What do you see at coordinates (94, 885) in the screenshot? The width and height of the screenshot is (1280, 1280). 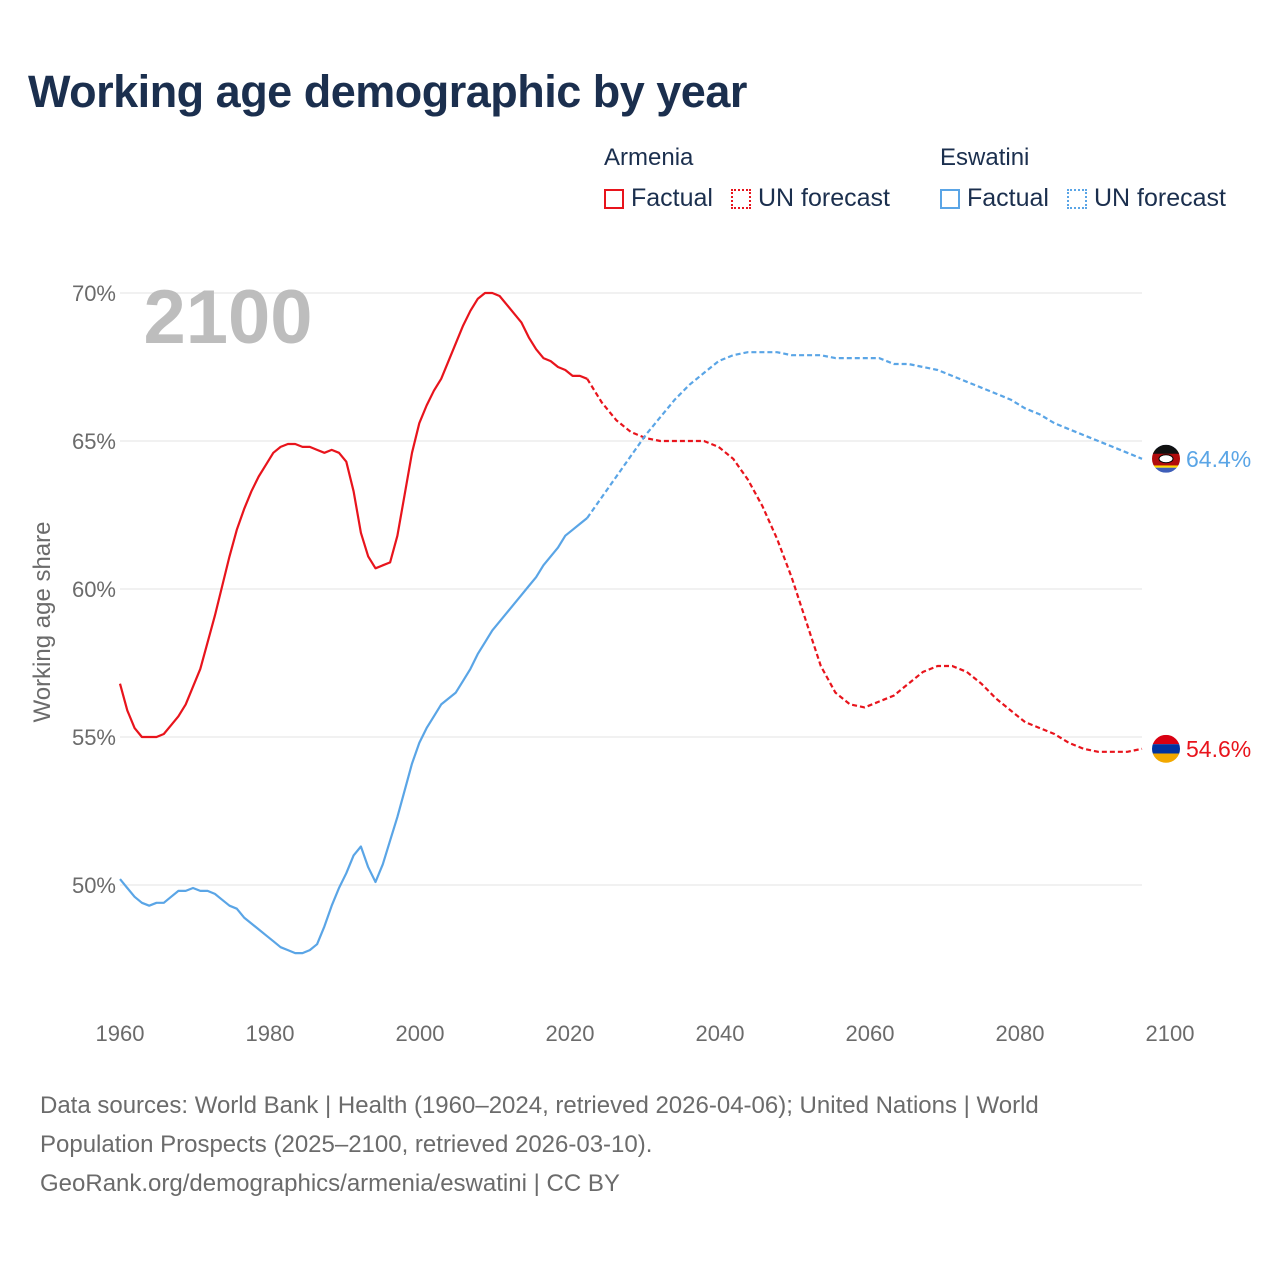 I see `y-tick-label: 50%` at bounding box center [94, 885].